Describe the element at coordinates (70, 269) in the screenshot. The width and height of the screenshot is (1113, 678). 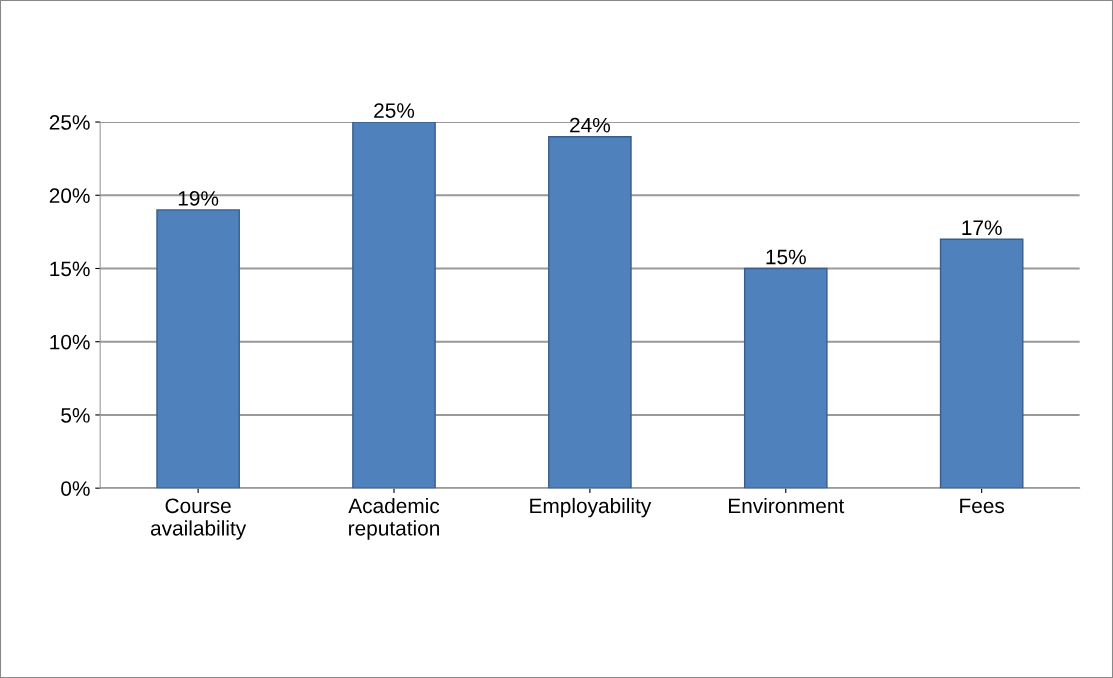
I see `y-tick-label: 15%` at that location.